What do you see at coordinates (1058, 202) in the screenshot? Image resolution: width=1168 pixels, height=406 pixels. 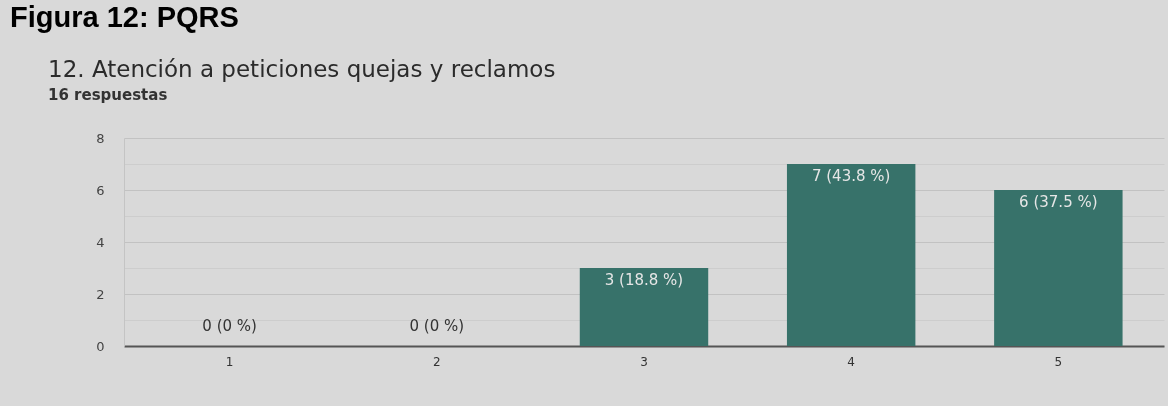 I see `data-label: 6 (37.5 %)` at bounding box center [1058, 202].